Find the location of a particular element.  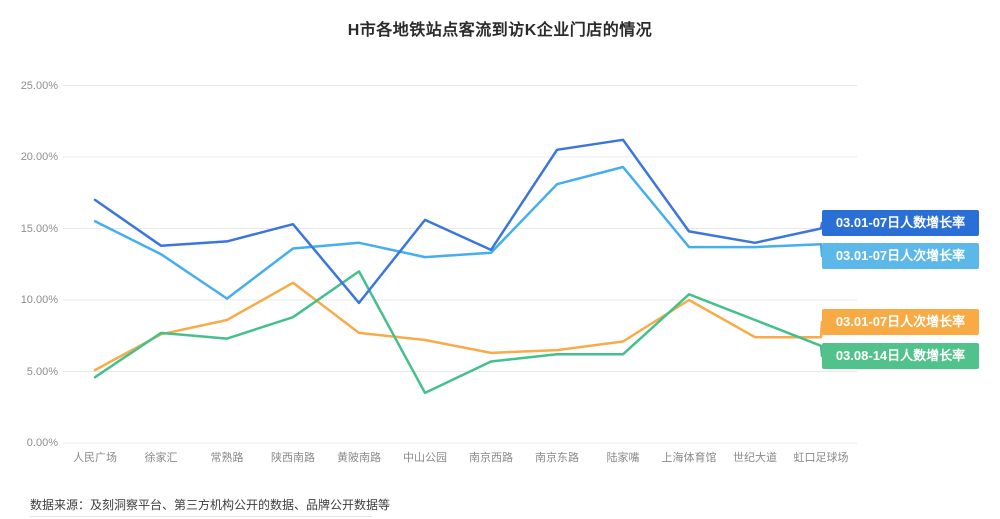

x-axis-label: 陕西南路 is located at coordinates (293, 458).